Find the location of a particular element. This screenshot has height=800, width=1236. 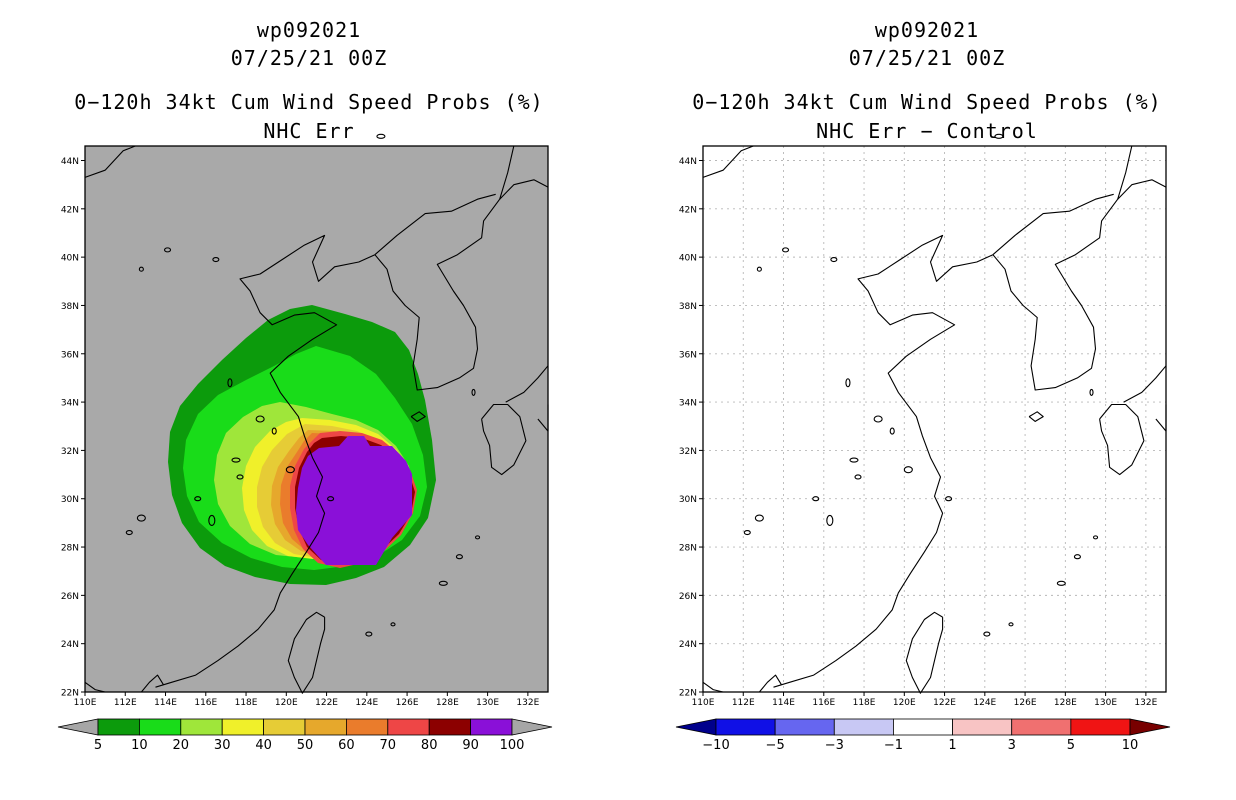

colorbar-probability: 5 10 20 30 40 50 60 70 80 90 100 is located at coordinates (305, 735).